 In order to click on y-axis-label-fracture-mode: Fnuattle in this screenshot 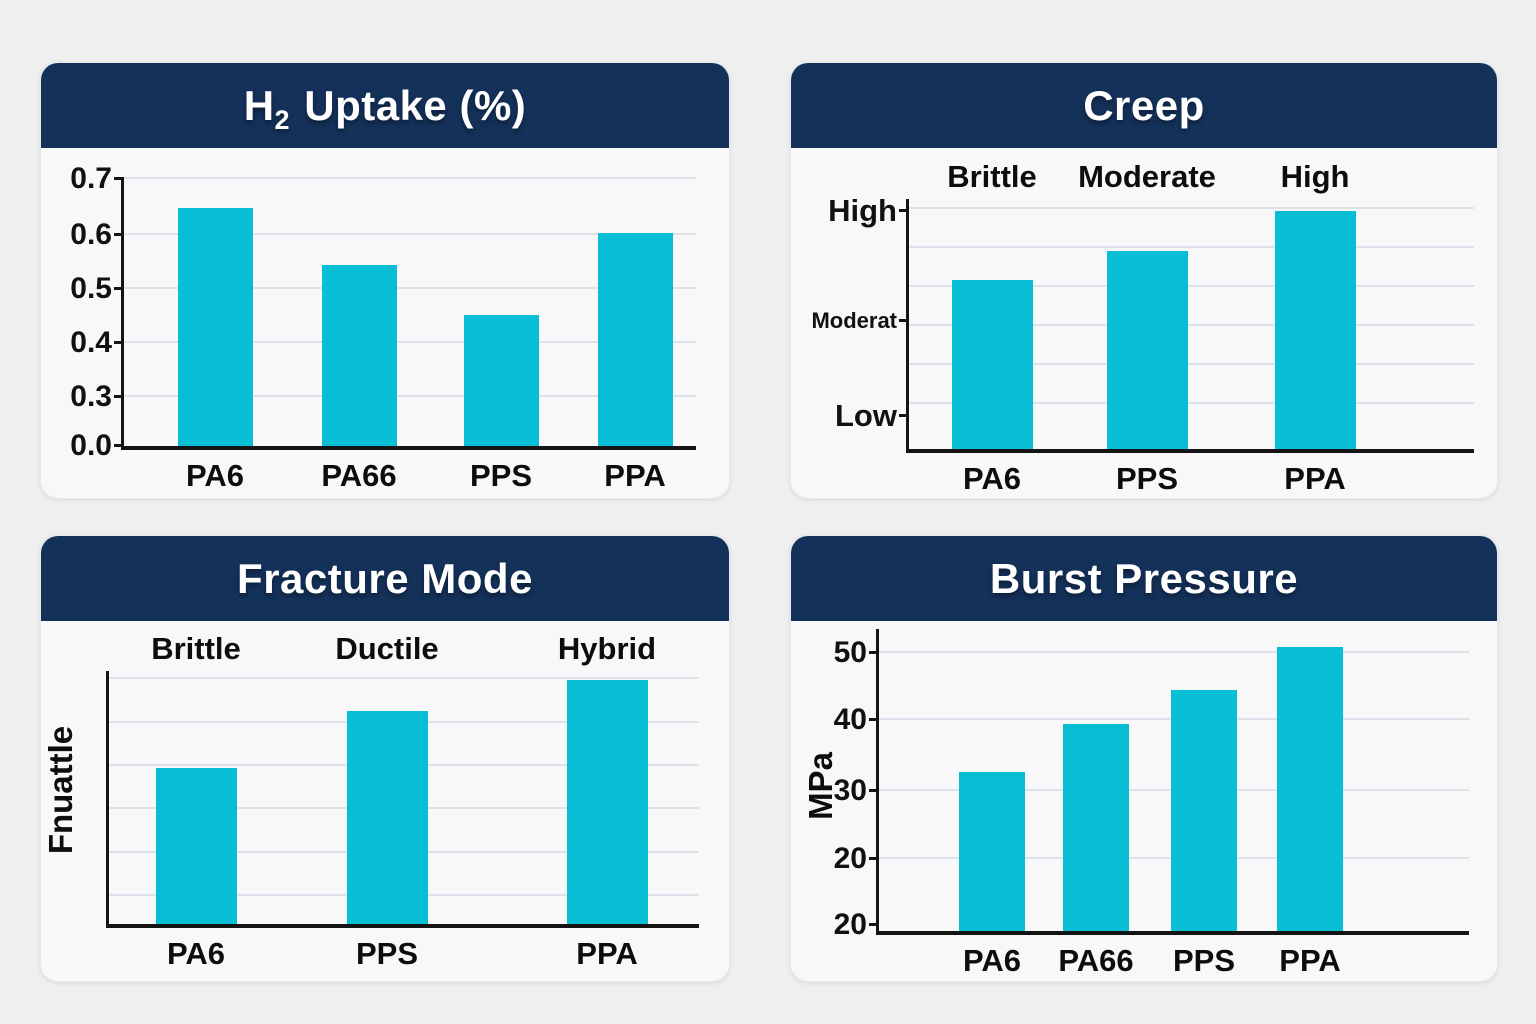, I will do `click(60, 790)`.